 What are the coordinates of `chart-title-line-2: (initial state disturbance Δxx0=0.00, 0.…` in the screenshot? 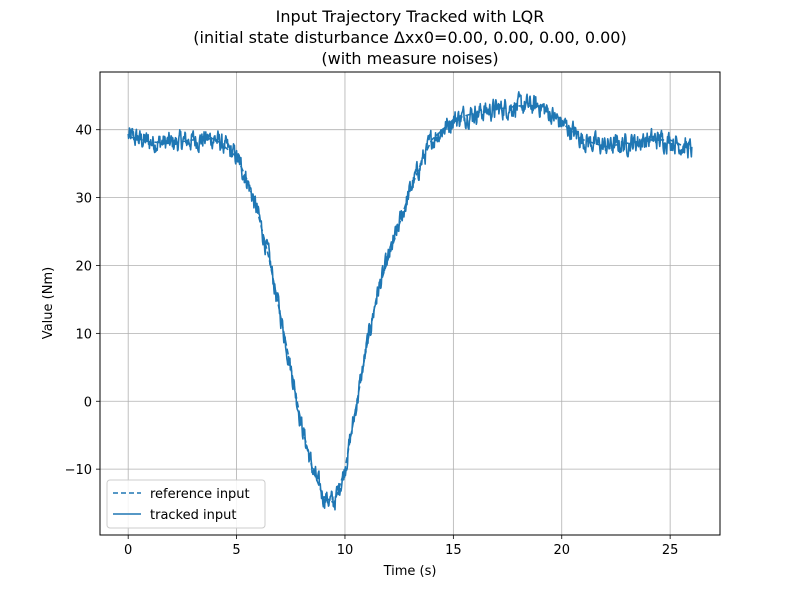 It's located at (409, 37).